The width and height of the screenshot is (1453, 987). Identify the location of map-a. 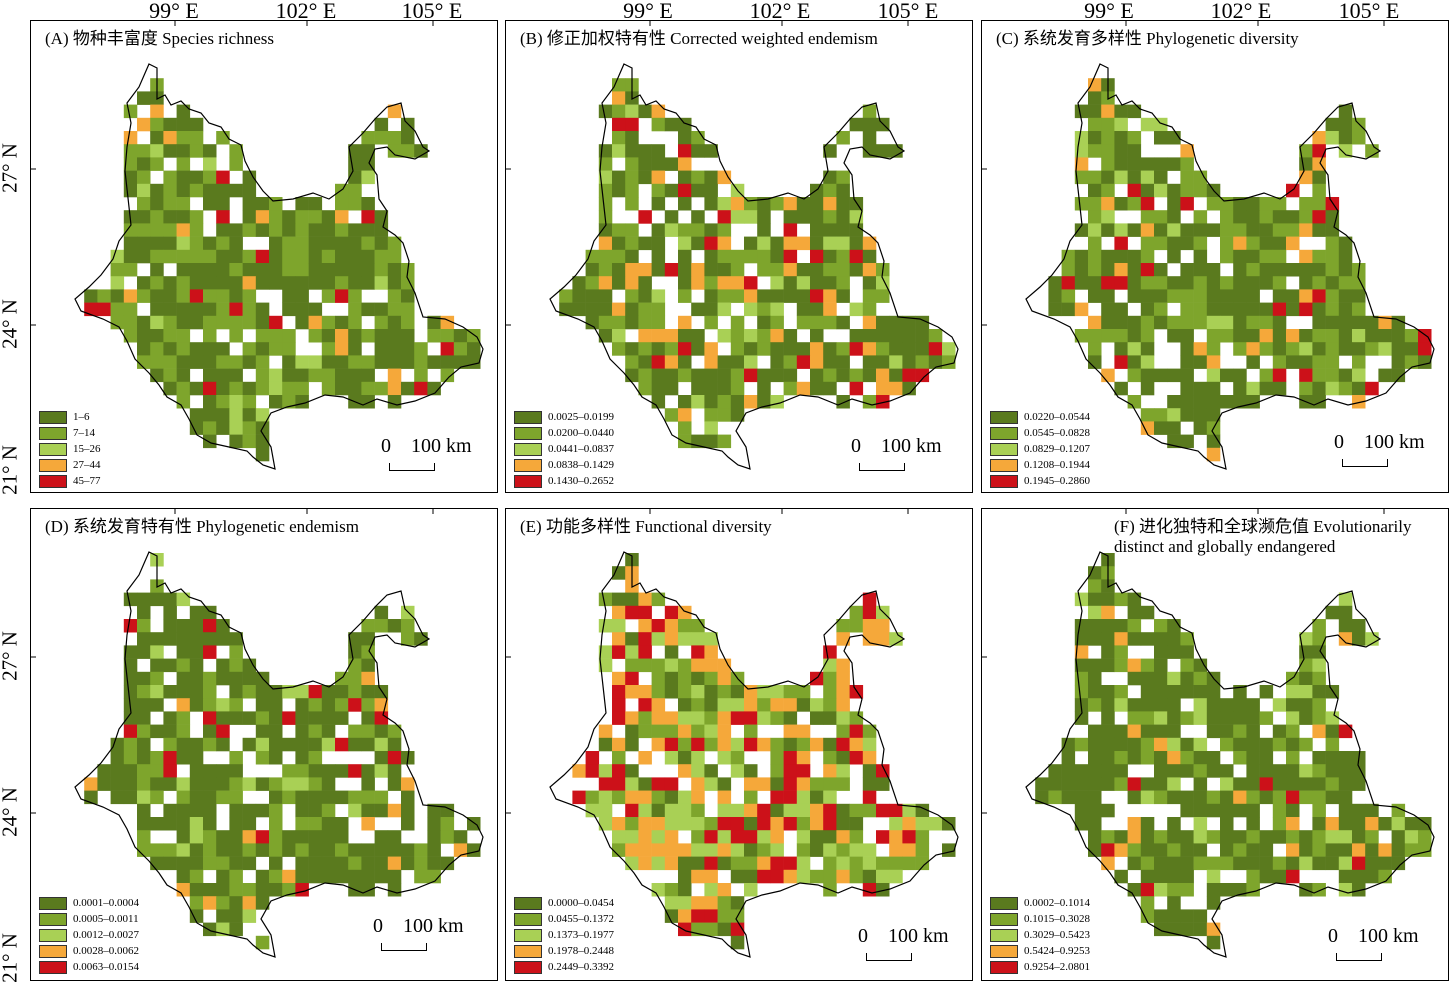
(257, 245).